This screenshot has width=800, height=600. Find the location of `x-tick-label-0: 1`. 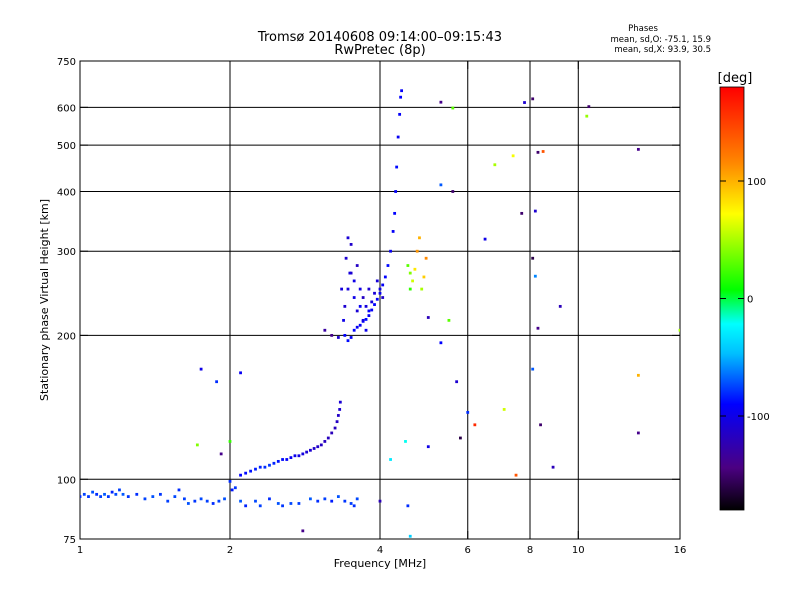

x-tick-label-0: 1 is located at coordinates (80, 550).